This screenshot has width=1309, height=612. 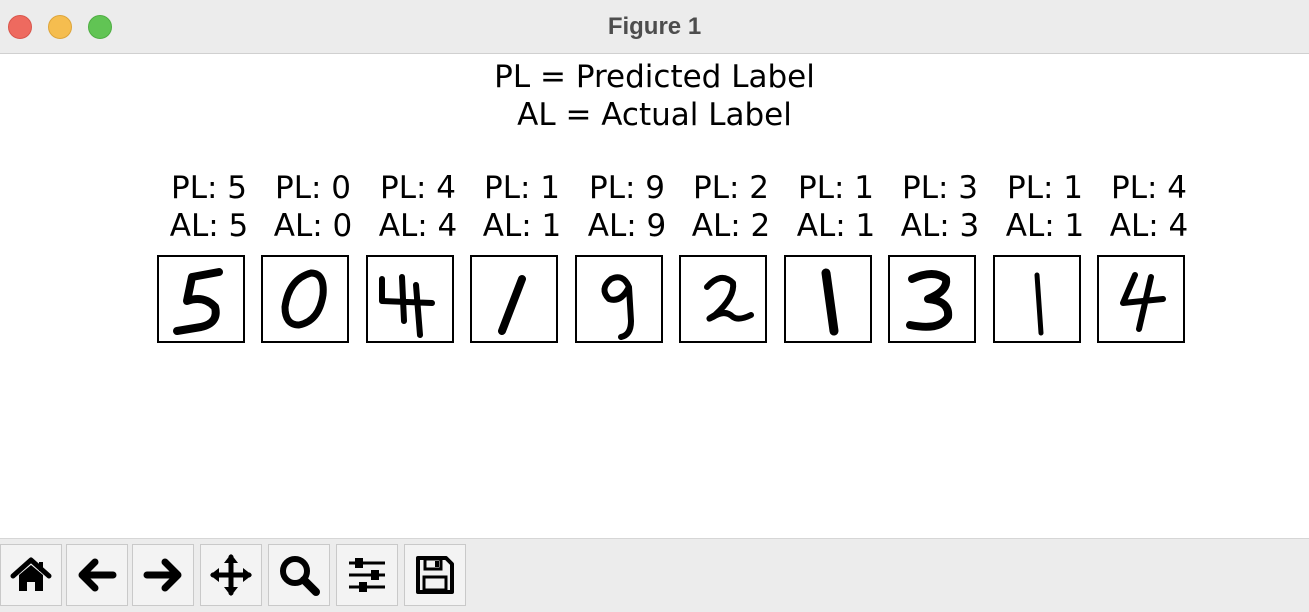 I want to click on configure-subplots-icon, so click(x=367, y=575).